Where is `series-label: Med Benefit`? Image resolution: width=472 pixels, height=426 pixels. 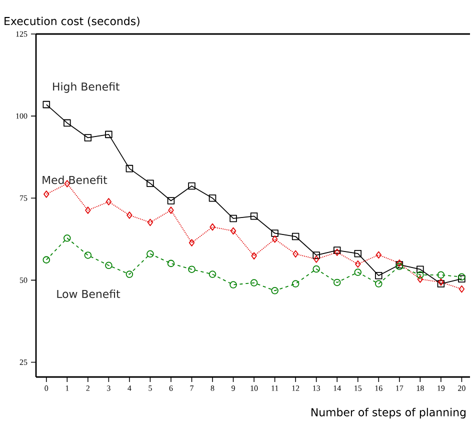
series-label: Med Benefit is located at coordinates (75, 180).